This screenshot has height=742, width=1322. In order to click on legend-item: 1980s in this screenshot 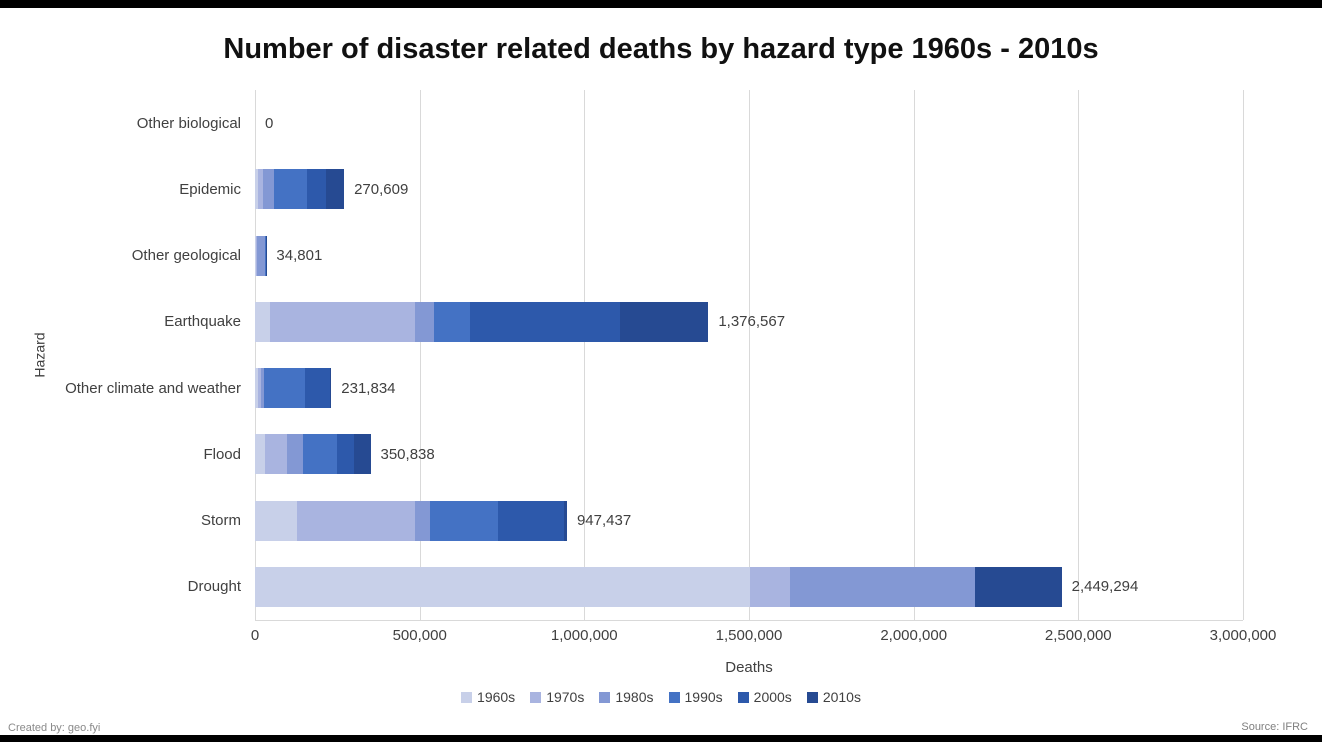, I will do `click(626, 697)`.